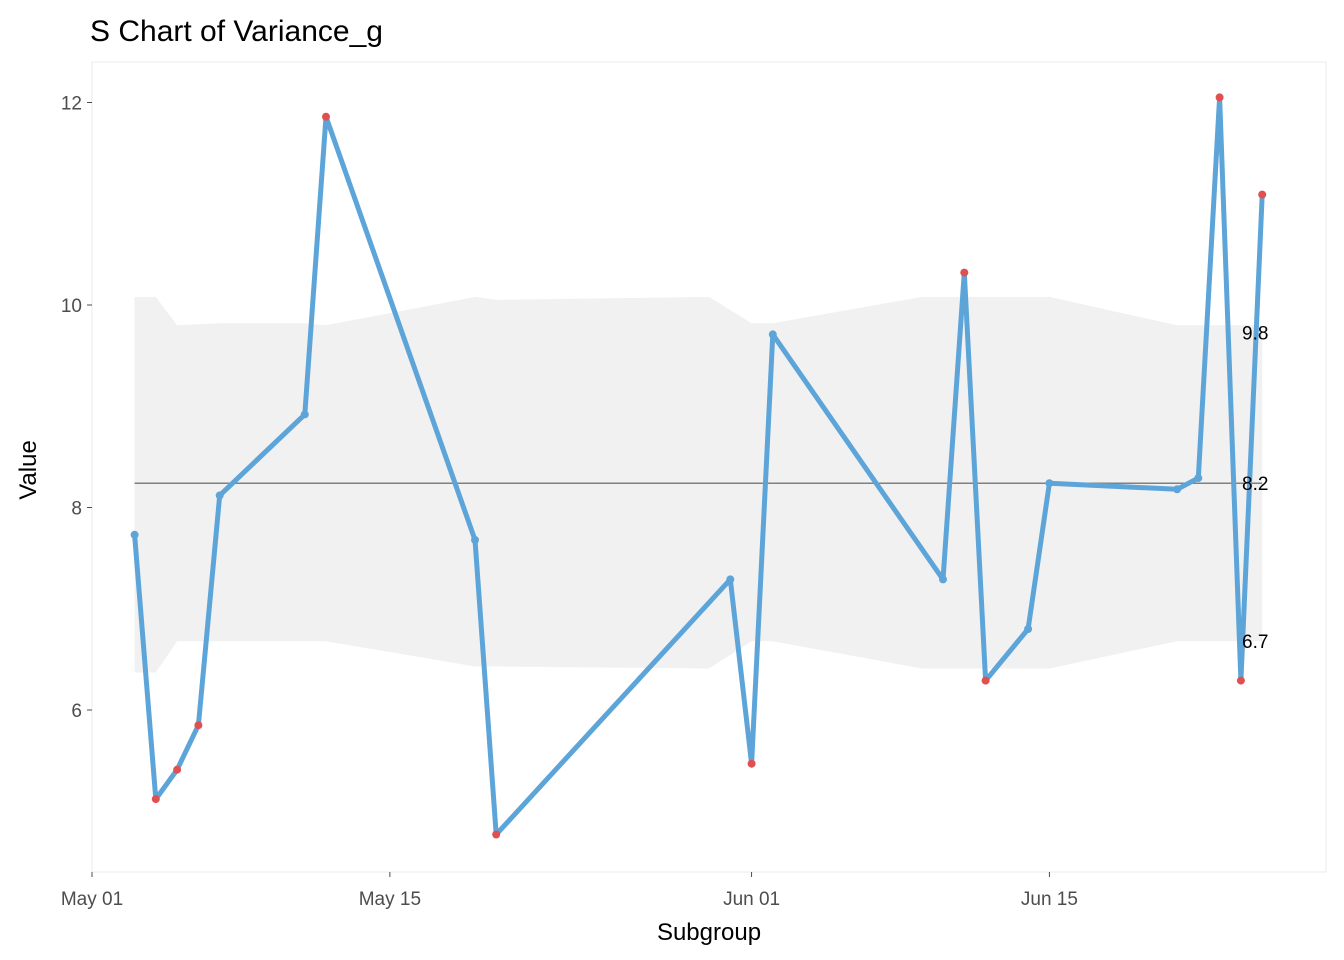 The height and width of the screenshot is (960, 1344). Describe the element at coordinates (236, 31) in the screenshot. I see `chart-title: S Chart of Variance_g` at that location.